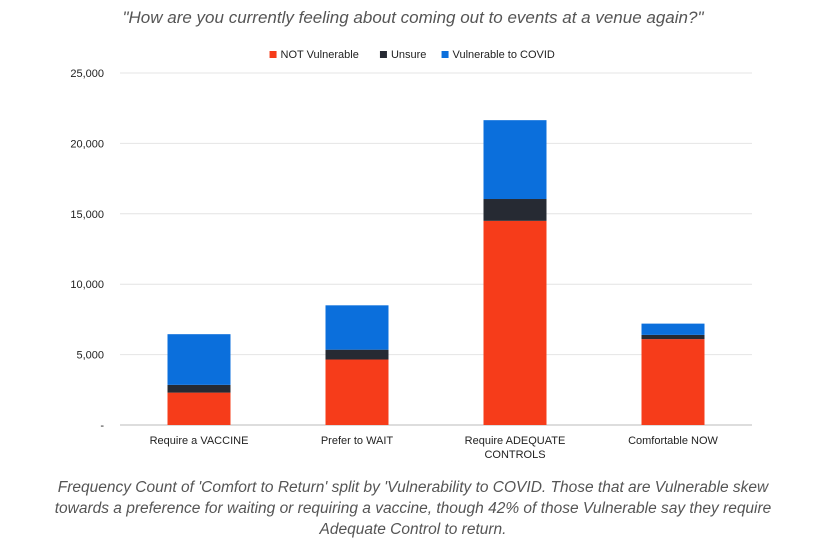 The height and width of the screenshot is (550, 826). I want to click on y-axis: - 5,000 10,000 15,000 20,000 25,000, so click(87, 250).